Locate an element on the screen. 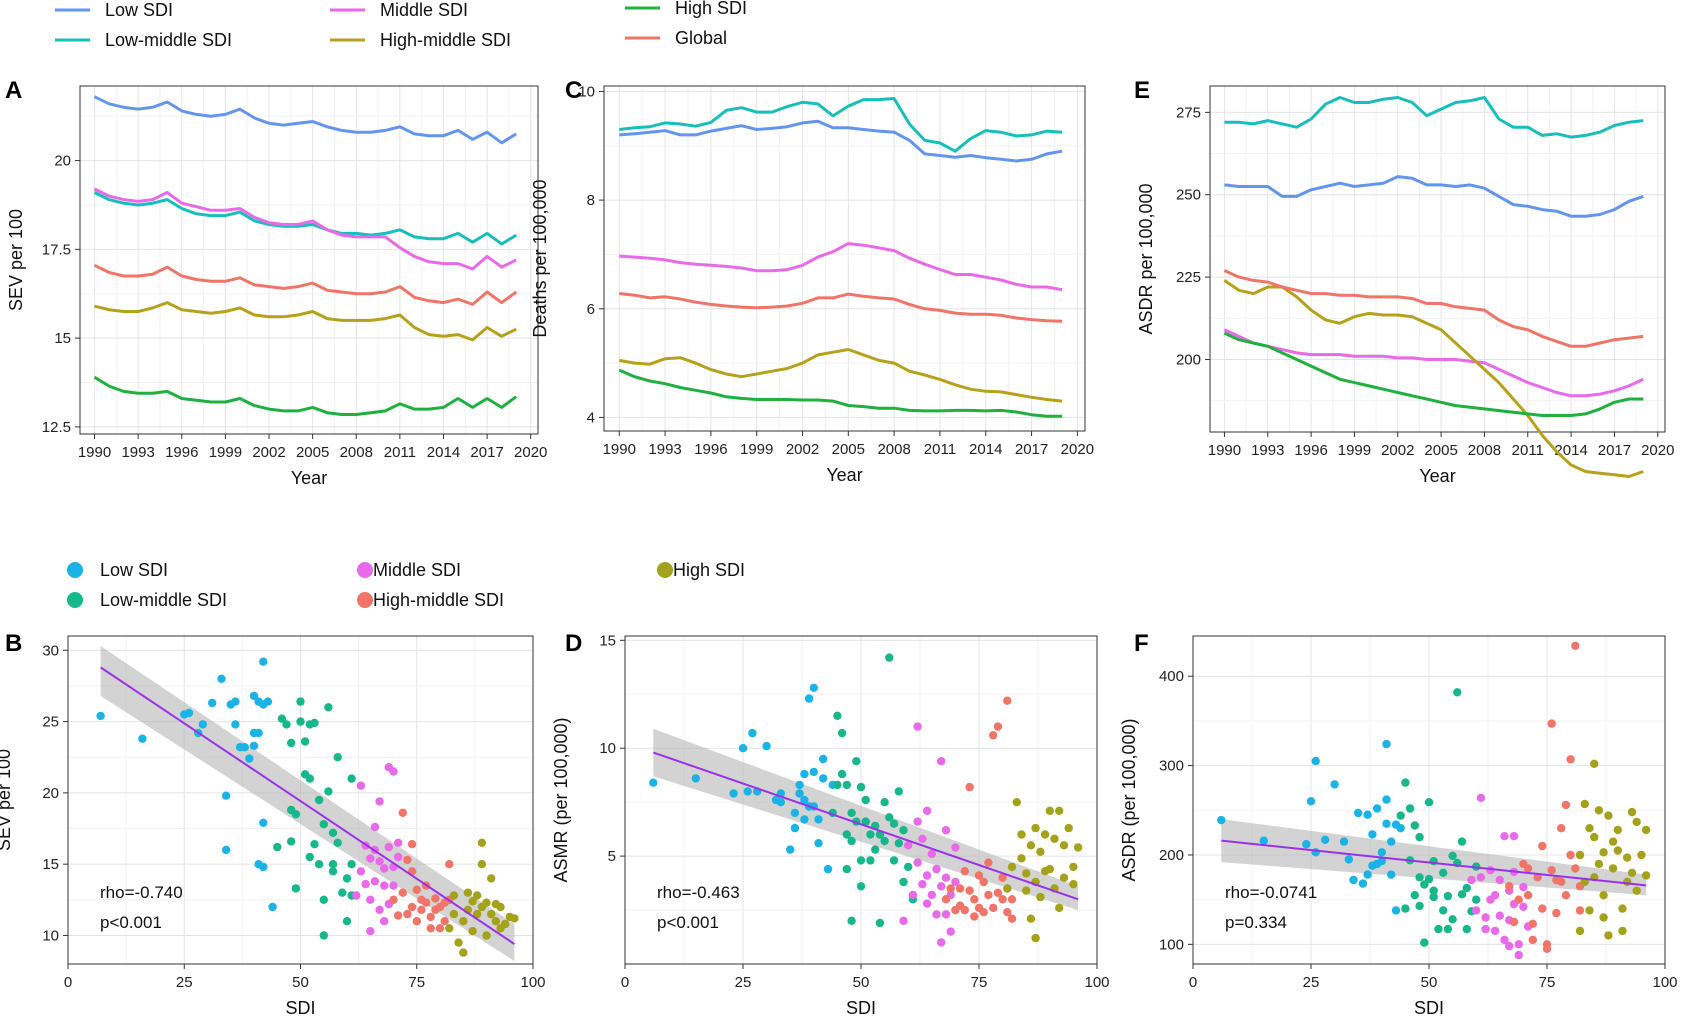 The image size is (1688, 1019). y-tick-label: 275 is located at coordinates (1188, 112).